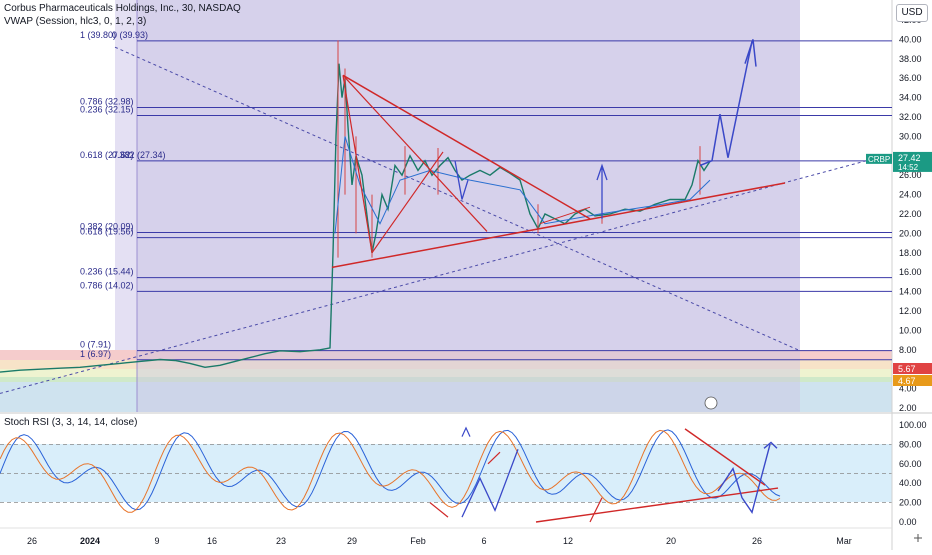 The width and height of the screenshot is (932, 555). Describe the element at coordinates (483, 541) in the screenshot. I see `x-tick-label: 6` at that location.